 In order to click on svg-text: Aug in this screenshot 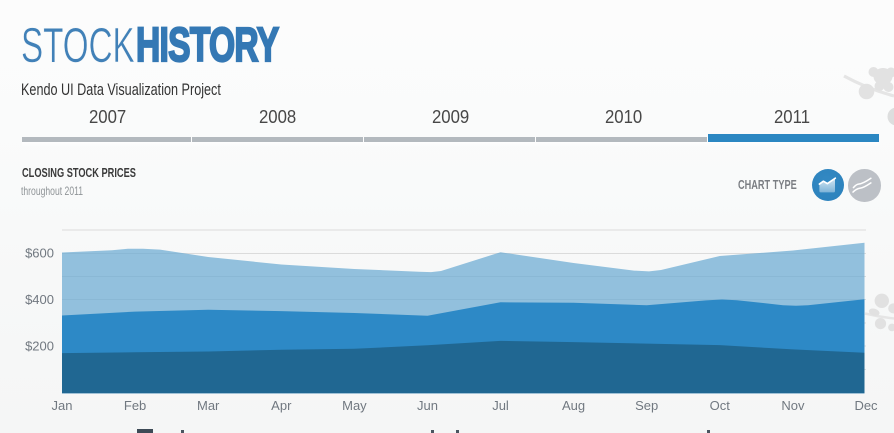, I will do `click(573, 405)`.